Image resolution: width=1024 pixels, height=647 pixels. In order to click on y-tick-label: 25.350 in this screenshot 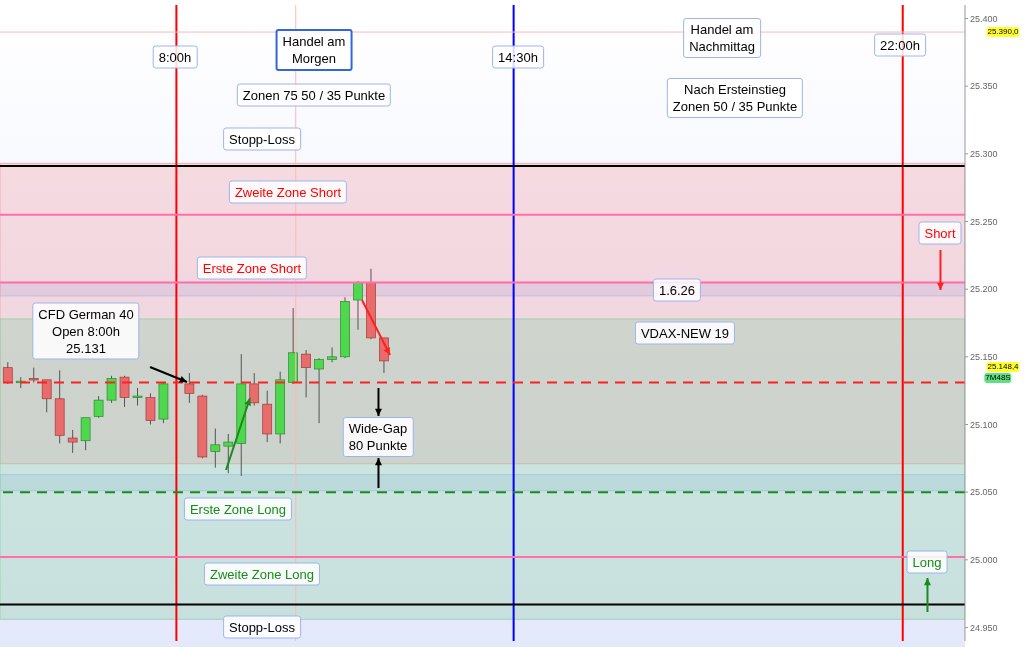, I will do `click(984, 86)`.